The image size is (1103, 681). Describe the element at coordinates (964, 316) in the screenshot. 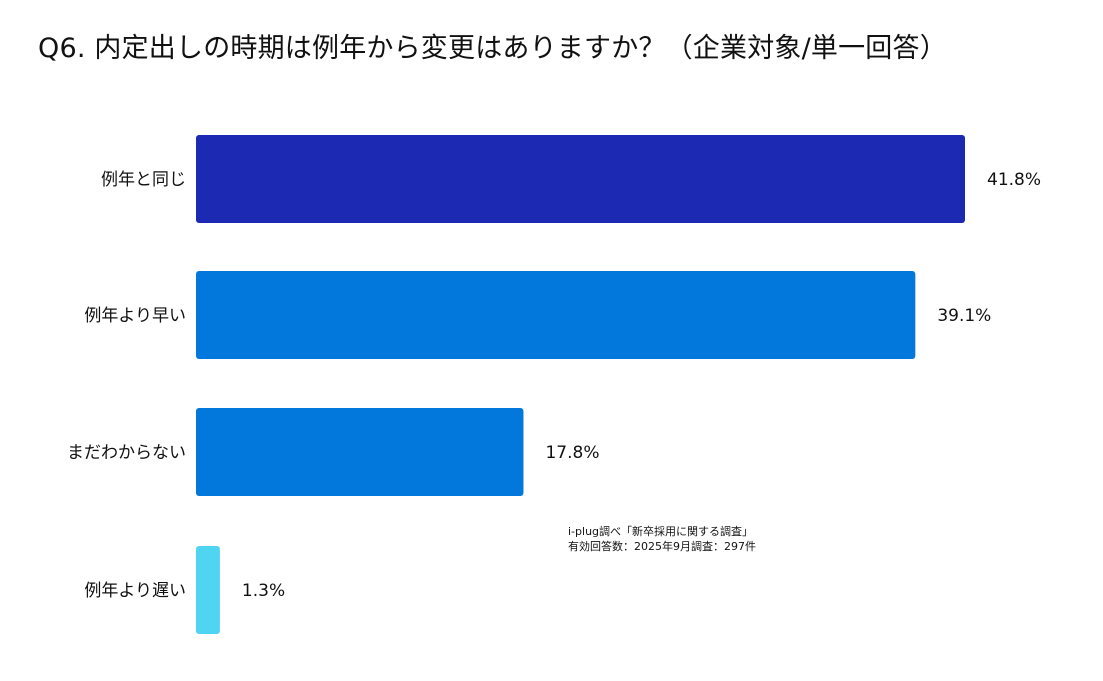

I see `value-label-2: 39.1%` at that location.